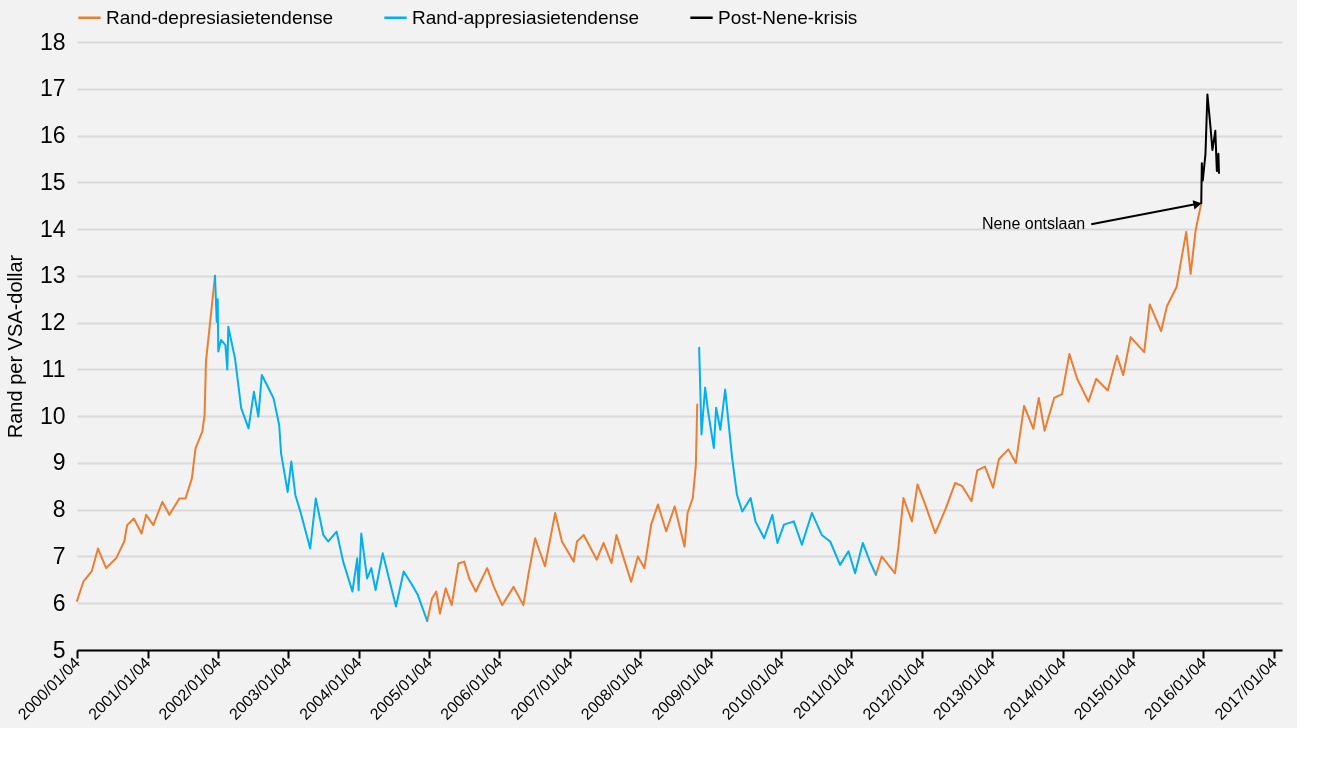 Image resolution: width=1342 pixels, height=774 pixels. Describe the element at coordinates (52, 415) in the screenshot. I see `y-tick-label: 10` at that location.